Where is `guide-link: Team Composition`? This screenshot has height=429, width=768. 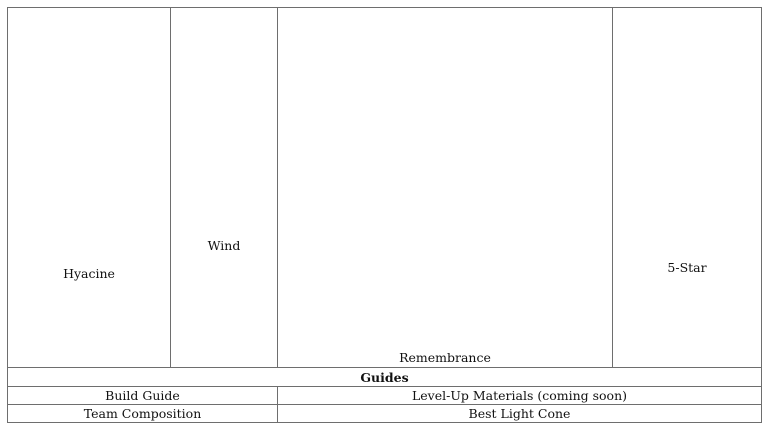
guide-link: Team Composition is located at coordinates (142, 413).